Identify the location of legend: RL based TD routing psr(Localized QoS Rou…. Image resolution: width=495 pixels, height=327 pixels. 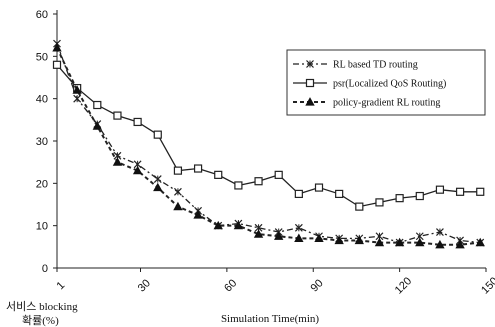
(386, 82).